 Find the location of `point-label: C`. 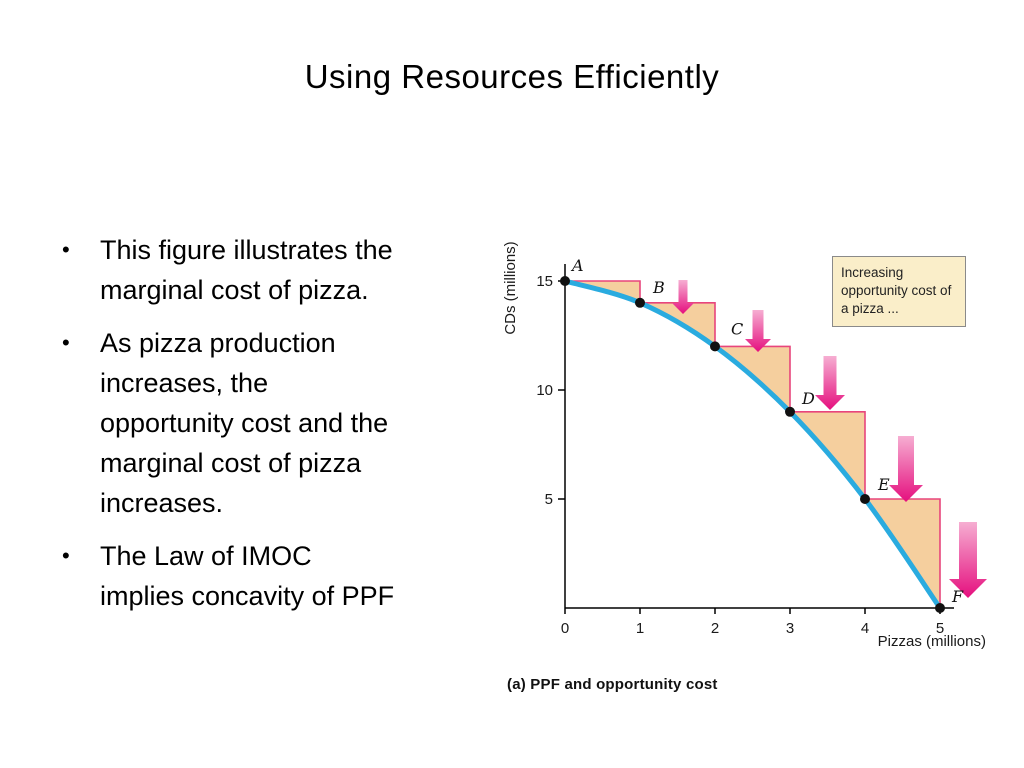

point-label: C is located at coordinates (737, 328).